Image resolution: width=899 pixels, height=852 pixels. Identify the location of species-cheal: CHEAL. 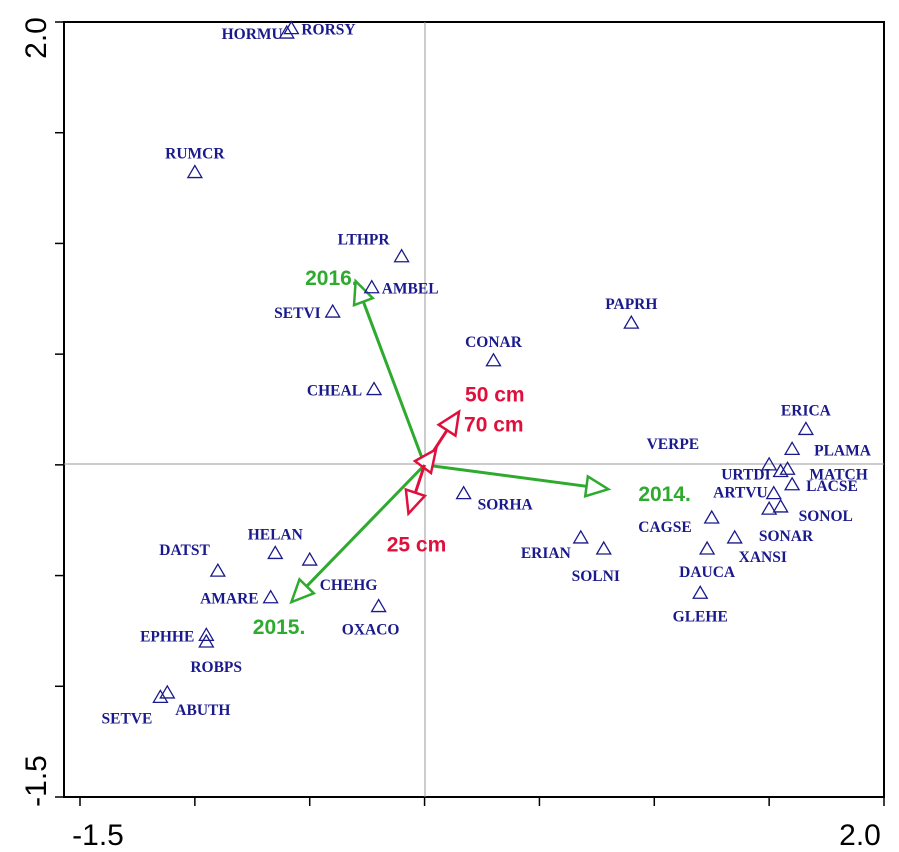
(345, 390).